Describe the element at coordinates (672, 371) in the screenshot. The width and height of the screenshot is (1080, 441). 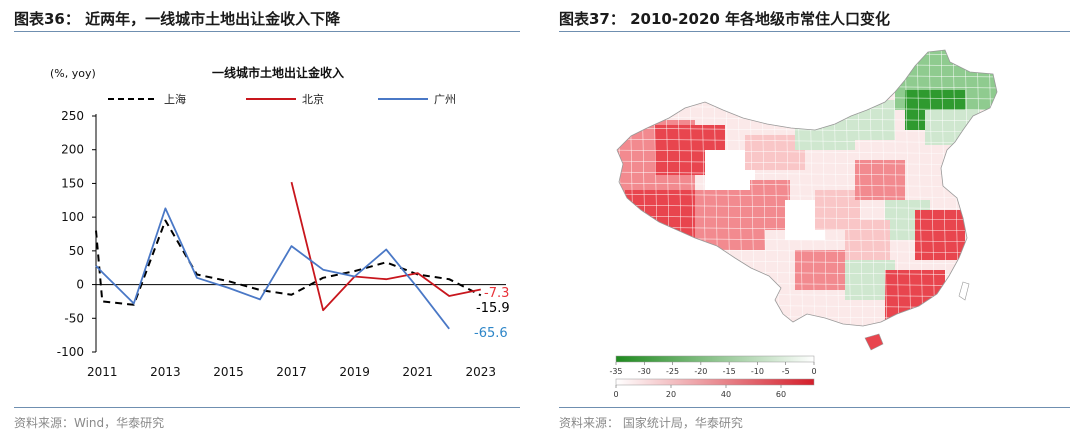
I see `legend-tick-label: -25` at that location.